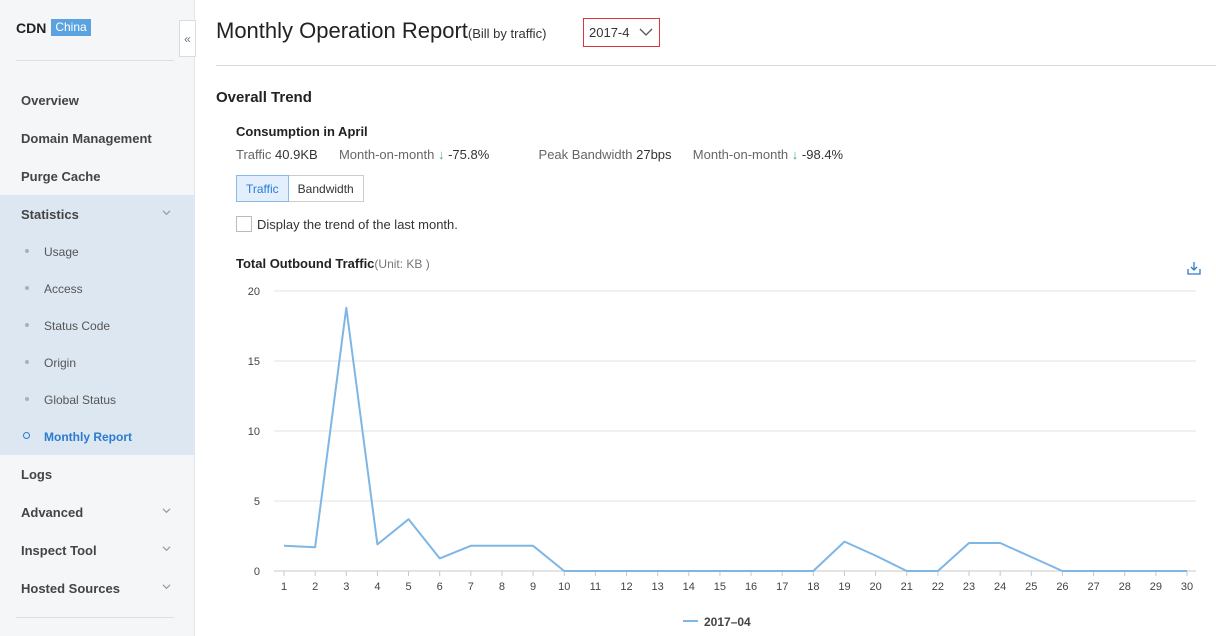  Describe the element at coordinates (342, 30) in the screenshot. I see `page-title-text: Monthly Operation Report` at that location.